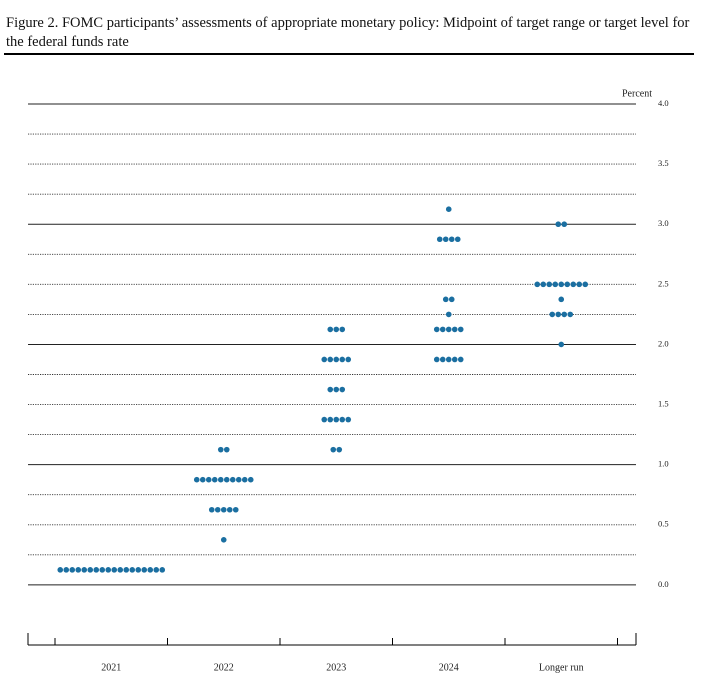 The width and height of the screenshot is (701, 693). What do you see at coordinates (449, 667) in the screenshot?
I see `x-tick-label: 2024` at bounding box center [449, 667].